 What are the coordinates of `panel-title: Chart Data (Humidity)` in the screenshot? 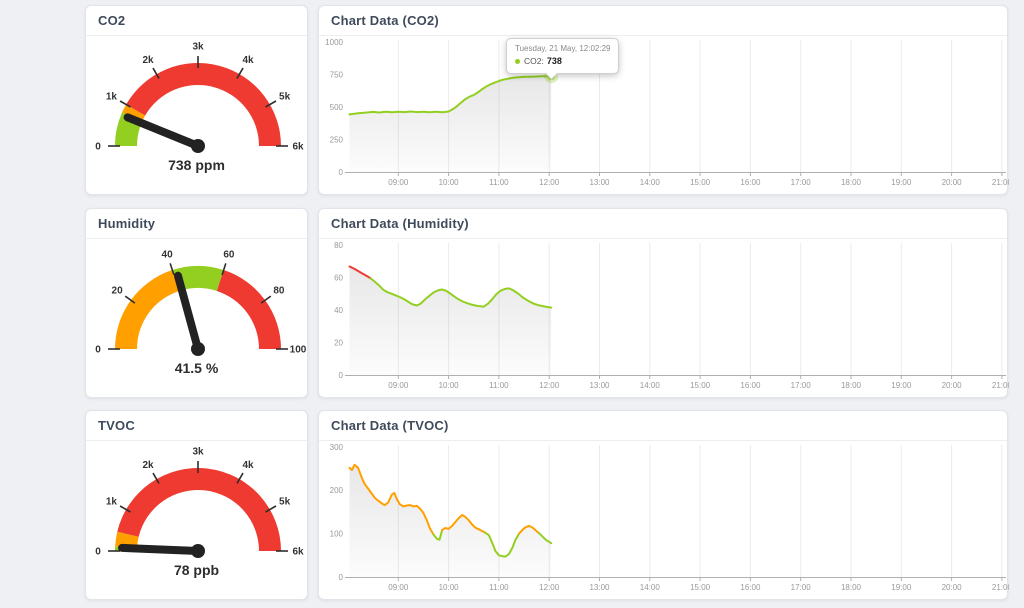 It's located at (400, 223).